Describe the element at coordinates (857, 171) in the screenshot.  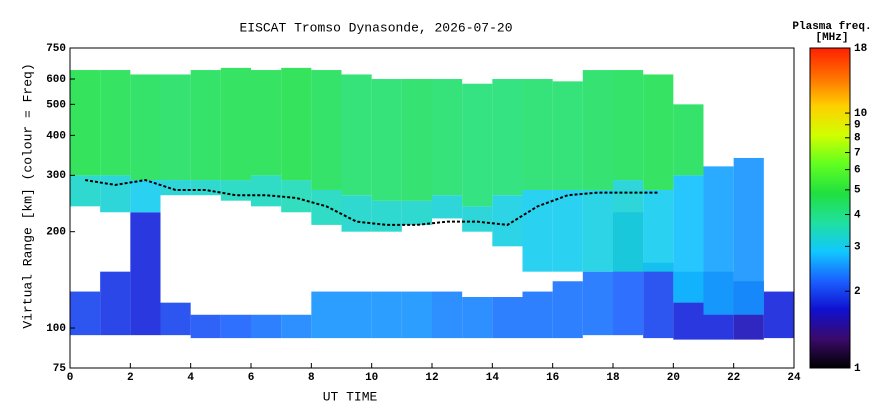
I see `colorbar-tick-label: 6` at that location.